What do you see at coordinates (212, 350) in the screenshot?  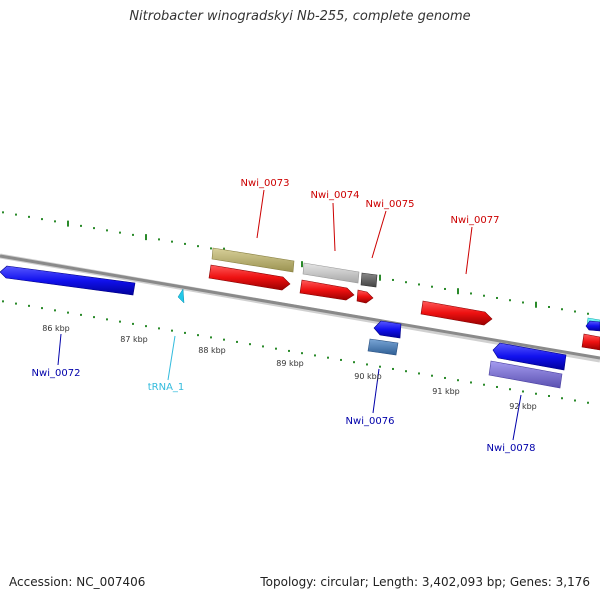 I see `tick-label-88: 88 kbp` at bounding box center [212, 350].